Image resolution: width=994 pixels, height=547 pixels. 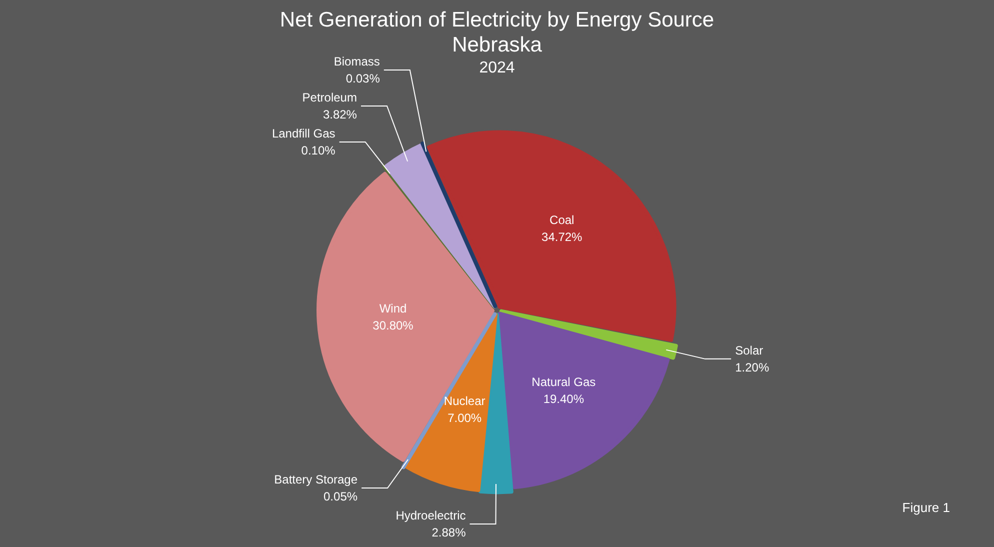 I want to click on data-label: 3.82%, so click(x=340, y=114).